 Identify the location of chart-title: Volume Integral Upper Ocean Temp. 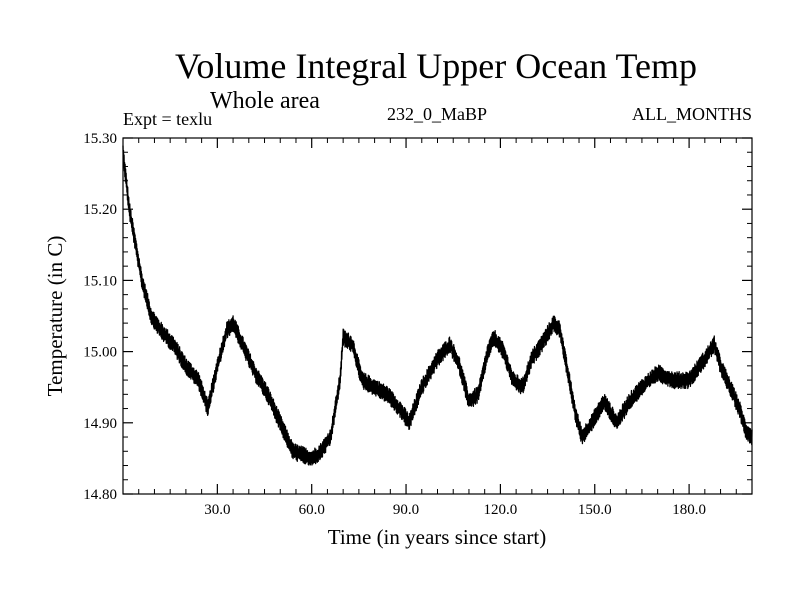
(436, 66).